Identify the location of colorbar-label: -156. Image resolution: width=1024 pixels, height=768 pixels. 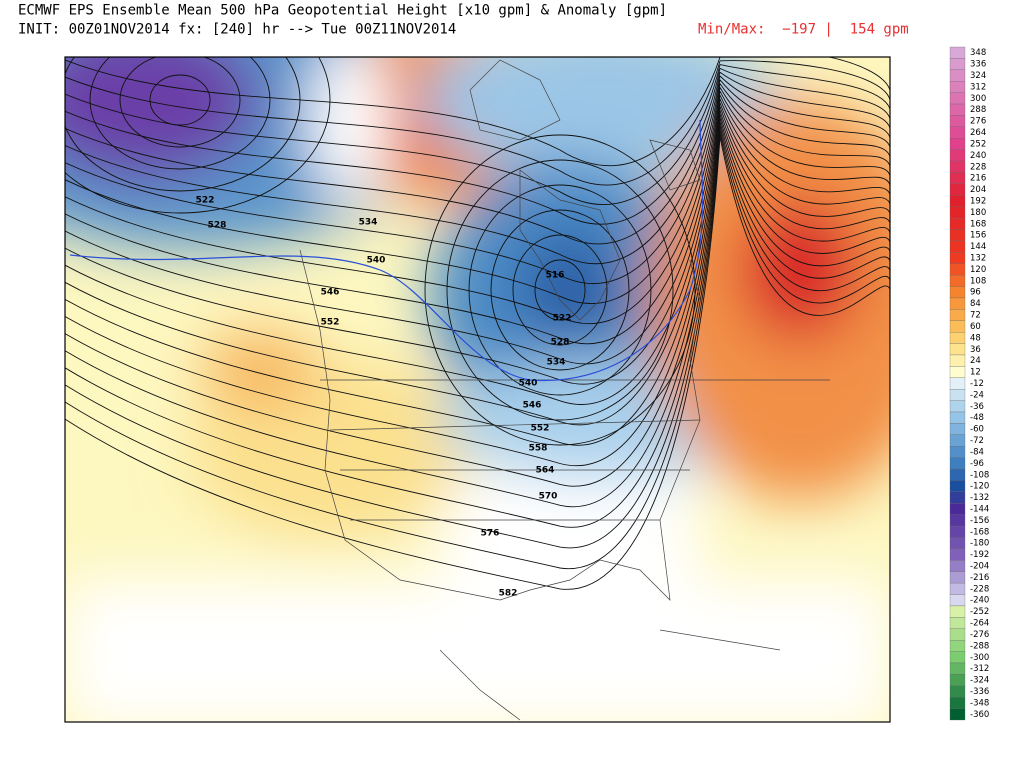
(979, 521).